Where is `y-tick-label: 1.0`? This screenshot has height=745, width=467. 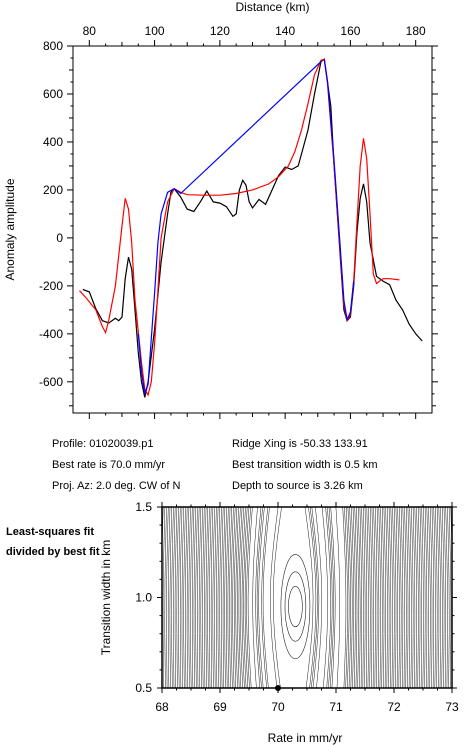
y-tick-label: 1.0 is located at coordinates (143, 598).